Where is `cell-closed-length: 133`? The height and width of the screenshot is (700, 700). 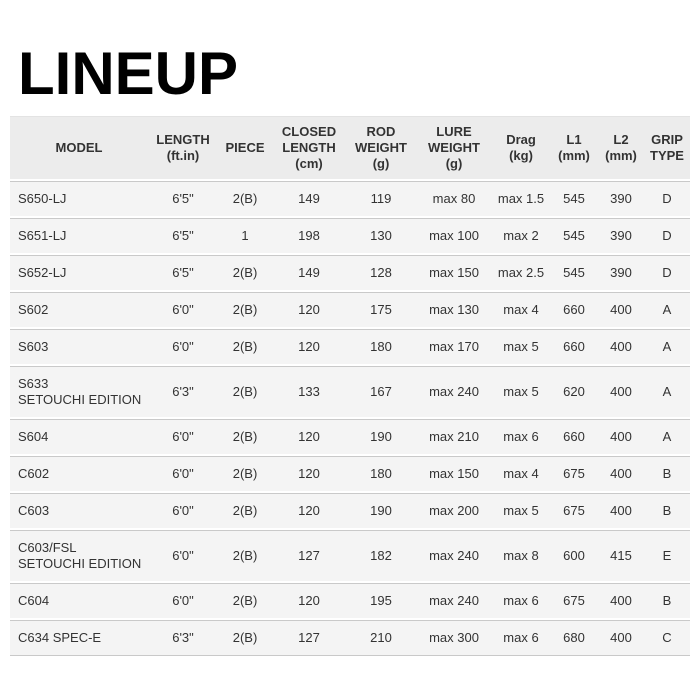
cell-closed-length: 133 is located at coordinates (309, 392).